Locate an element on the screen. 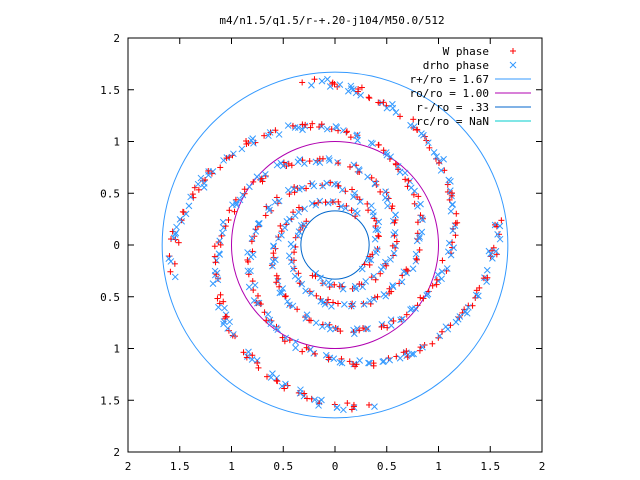 The width and height of the screenshot is (640, 480). chart-title: m4/n1.5/q1.5/r-+.20-j104/M50.0/512 is located at coordinates (331, 20).